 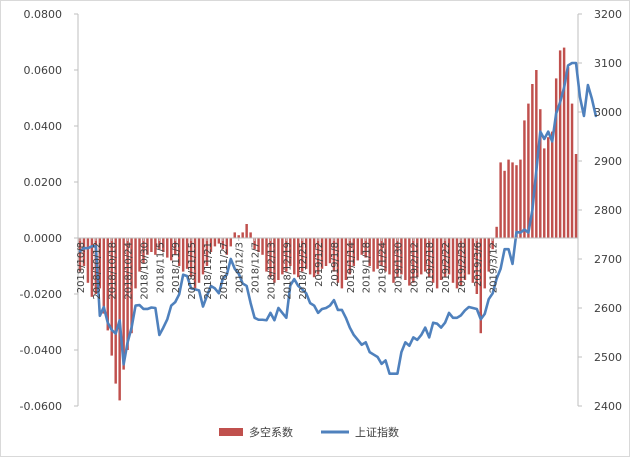 I want to click on x-axis-tick-label: 2018/11/15, so click(x=192, y=271).